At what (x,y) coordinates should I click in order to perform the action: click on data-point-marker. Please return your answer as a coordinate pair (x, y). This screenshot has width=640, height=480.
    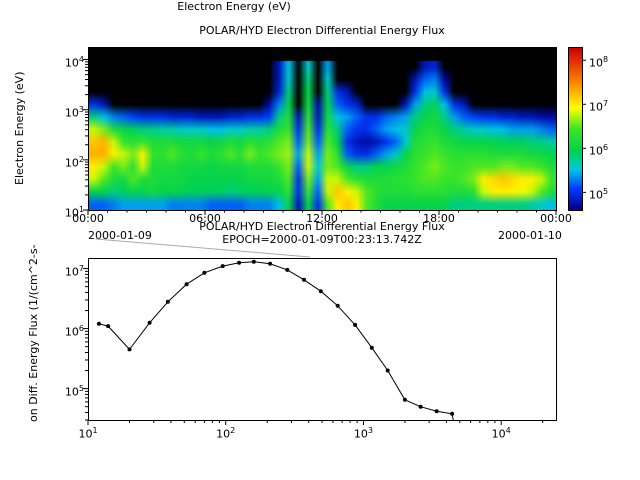
    Looking at the image, I should click on (459, 449).